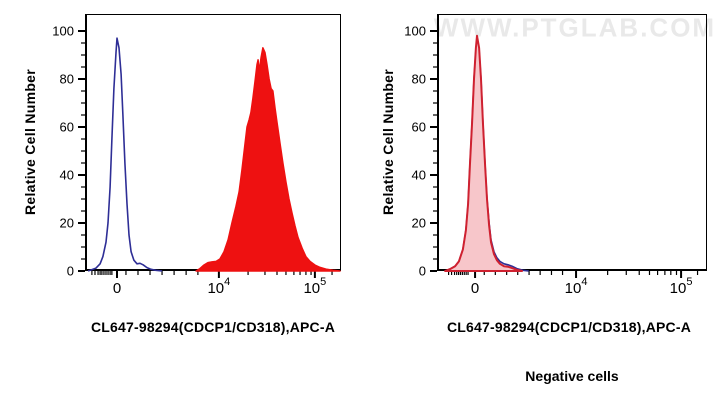 The height and width of the screenshot is (413, 721). What do you see at coordinates (572, 376) in the screenshot?
I see `negative-cells-caption: Negative cells` at bounding box center [572, 376].